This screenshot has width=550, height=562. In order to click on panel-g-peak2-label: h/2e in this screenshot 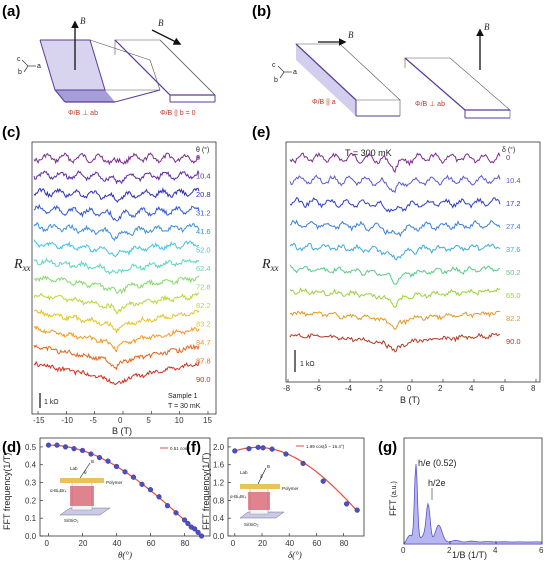, I will do `click(437, 483)`.